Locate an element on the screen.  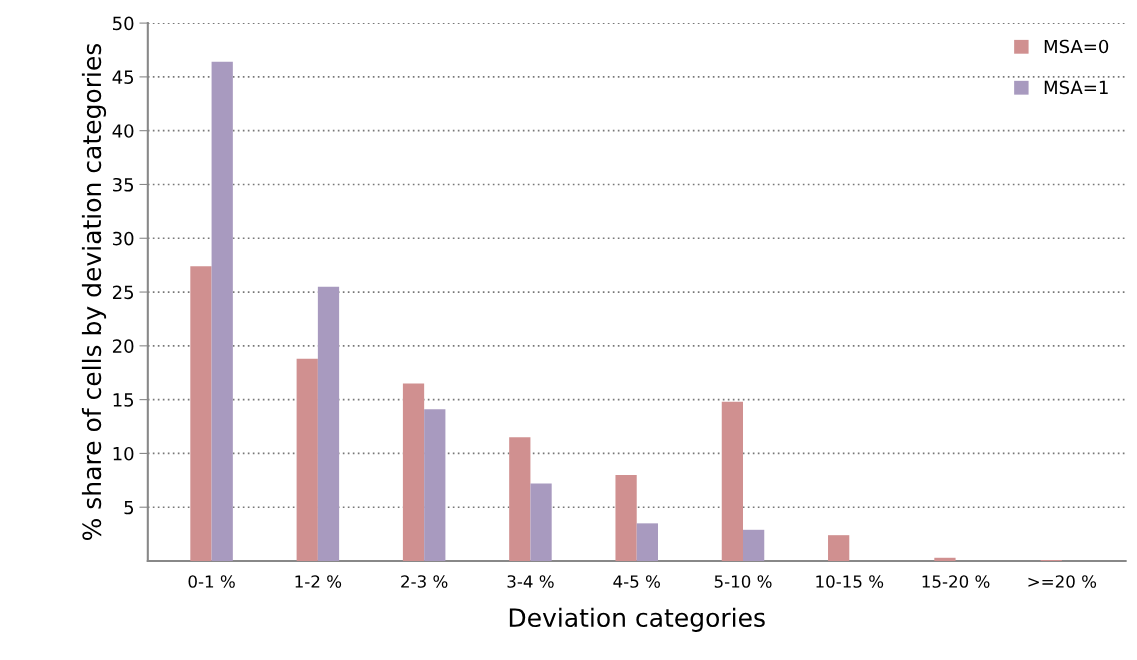
y-tick-label: 30 is located at coordinates (123, 238).